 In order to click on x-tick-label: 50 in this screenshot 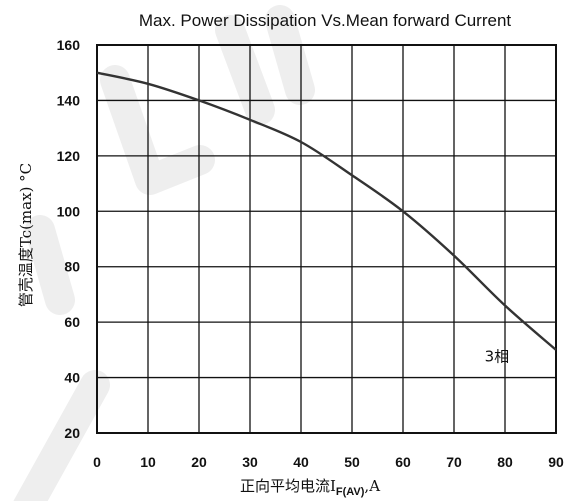, I will do `click(352, 462)`.